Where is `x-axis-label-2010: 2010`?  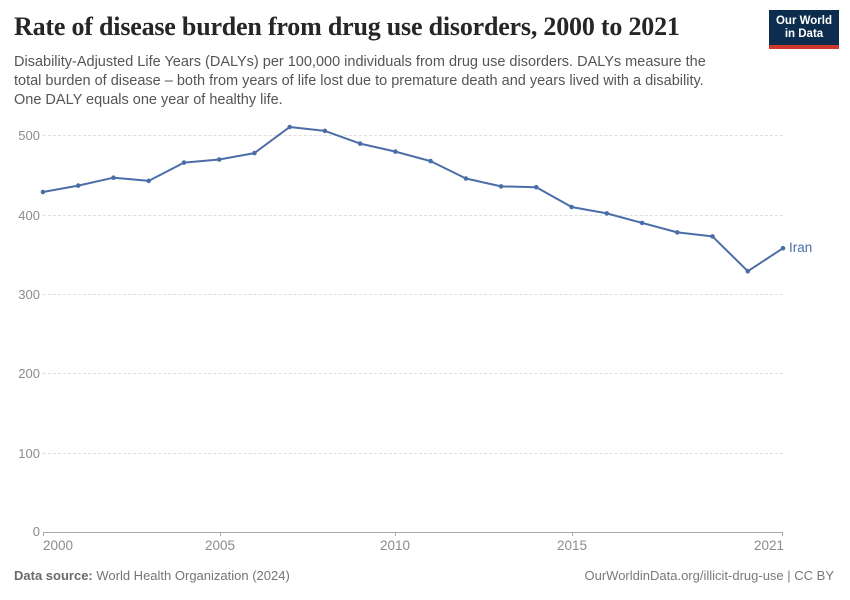 x-axis-label-2010: 2010 is located at coordinates (395, 545).